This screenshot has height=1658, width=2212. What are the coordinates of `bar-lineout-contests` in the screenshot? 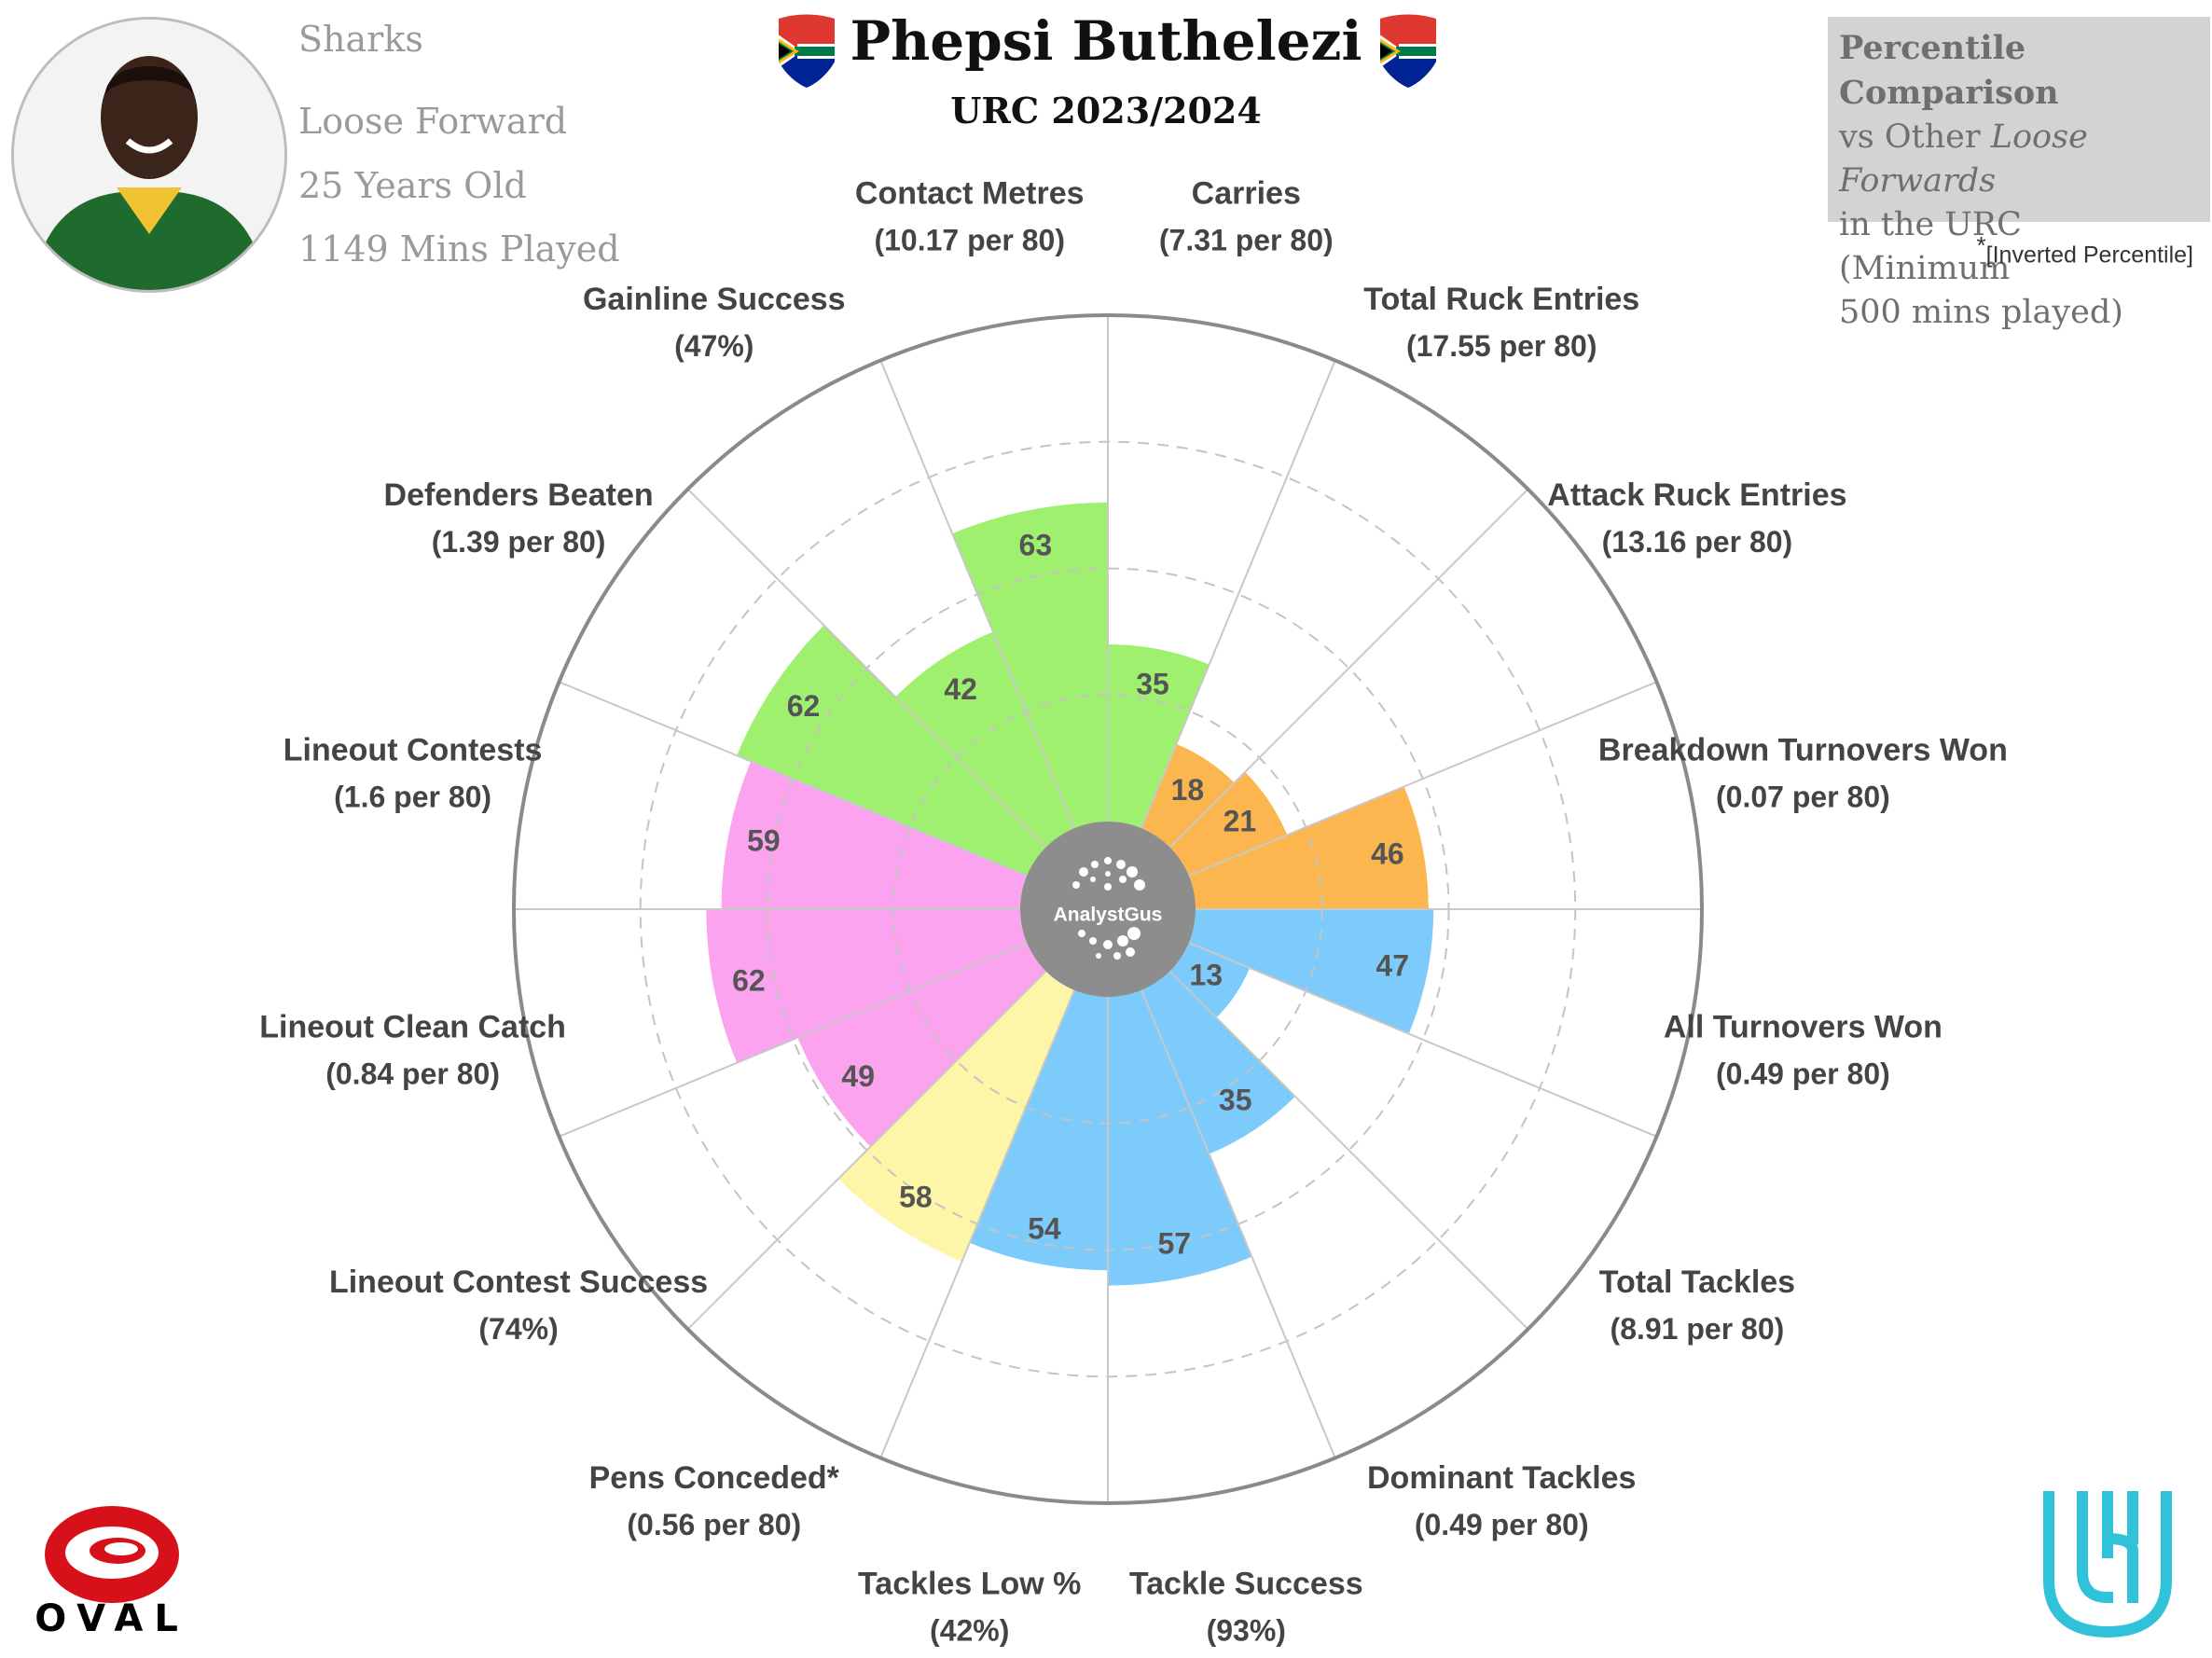 It's located at (875, 835).